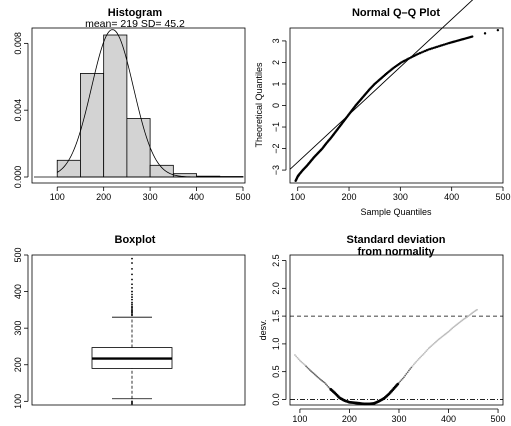  I want to click on deviation-ylabel: desv., so click(263, 330).